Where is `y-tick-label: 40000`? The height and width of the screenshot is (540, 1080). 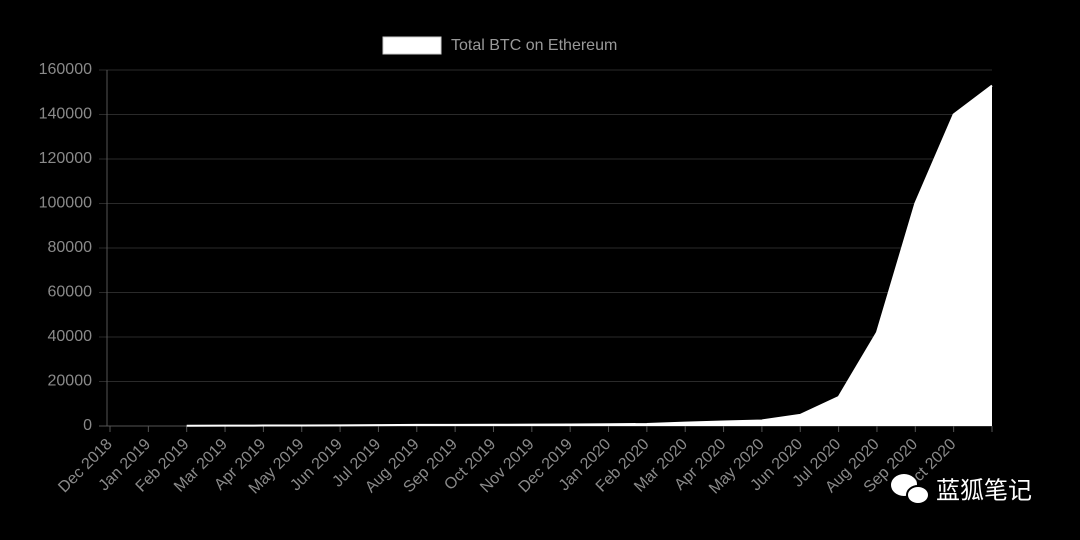 y-tick-label: 40000 is located at coordinates (70, 336).